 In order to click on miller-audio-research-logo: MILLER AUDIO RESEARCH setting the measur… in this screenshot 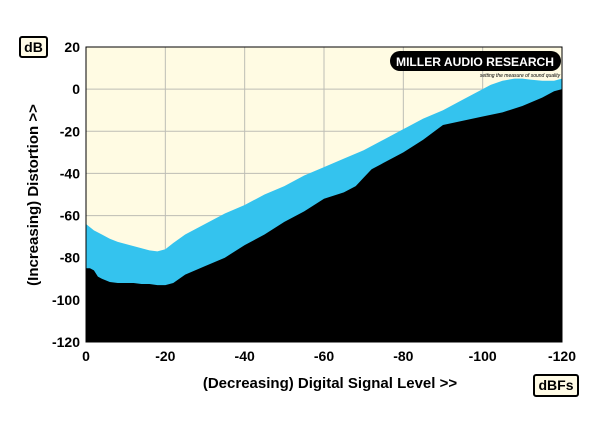, I will do `click(475, 65)`.